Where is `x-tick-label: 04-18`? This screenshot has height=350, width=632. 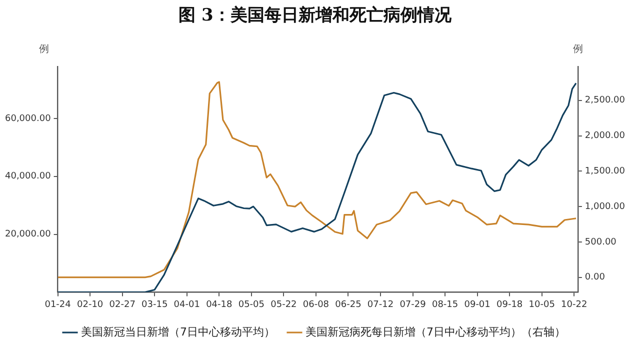
x-tick-label: 04-18 is located at coordinates (219, 305).